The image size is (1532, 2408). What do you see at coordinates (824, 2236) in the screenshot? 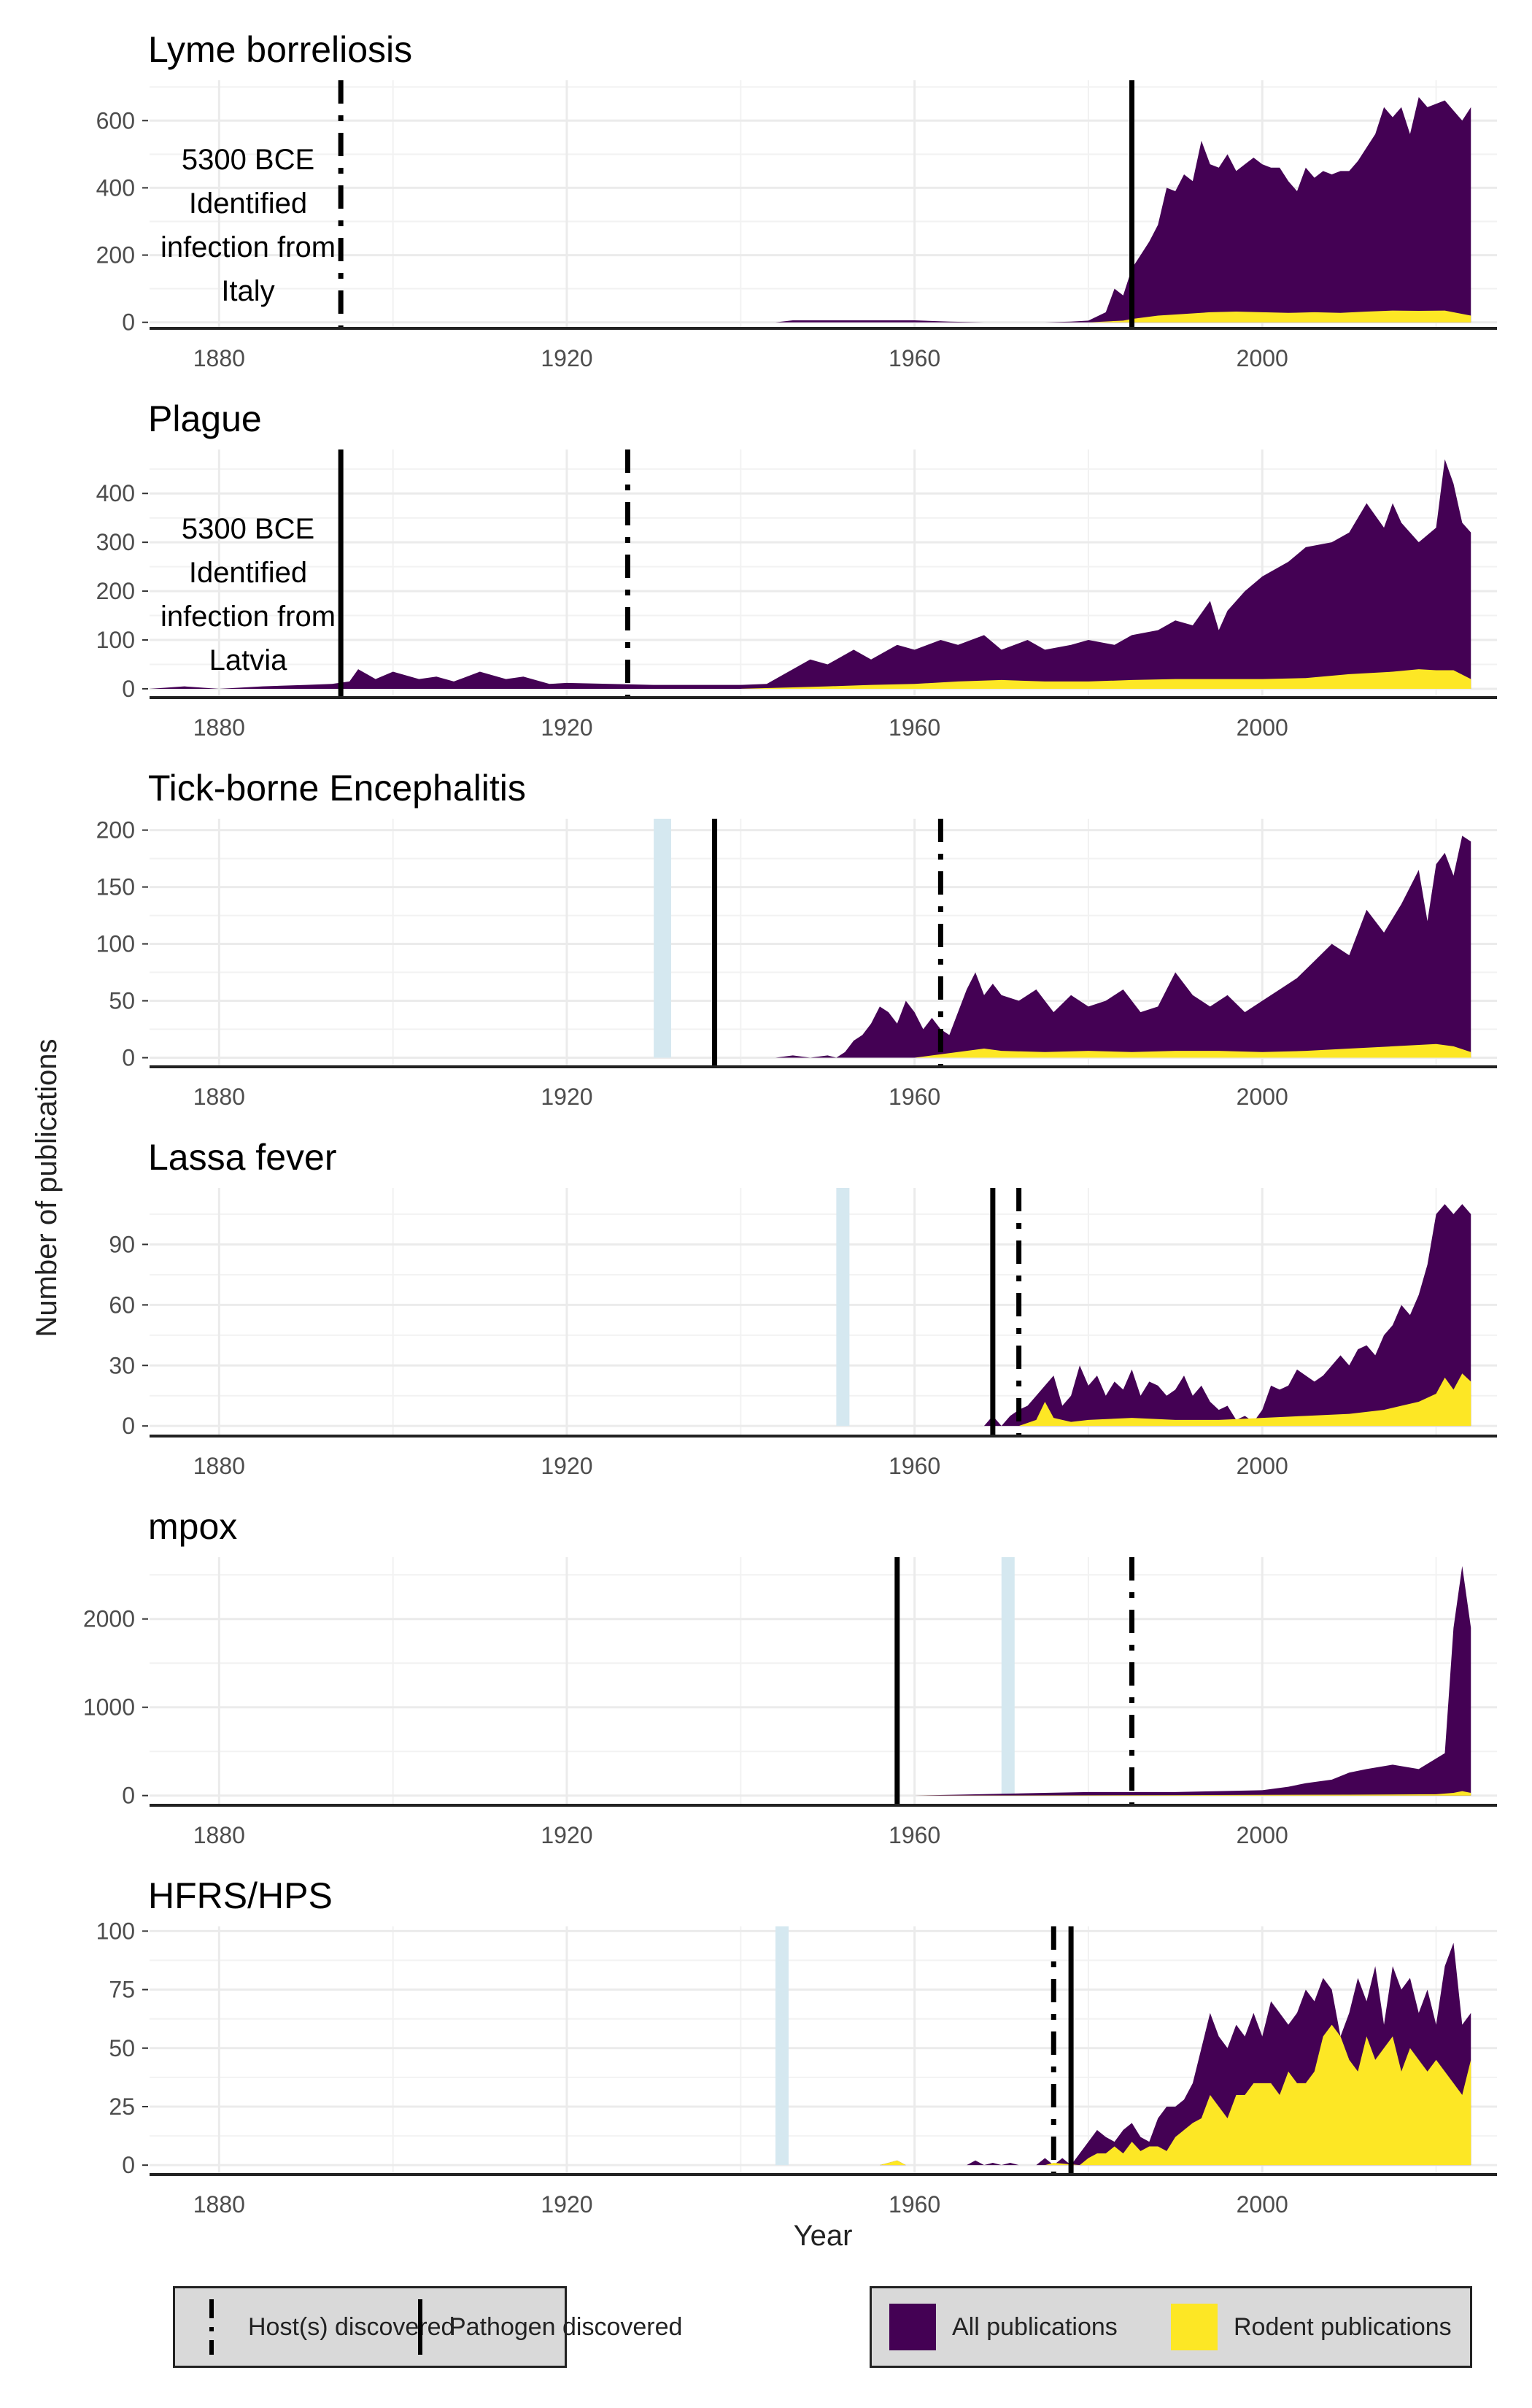
I see `x-axis-label: Year` at bounding box center [824, 2236].